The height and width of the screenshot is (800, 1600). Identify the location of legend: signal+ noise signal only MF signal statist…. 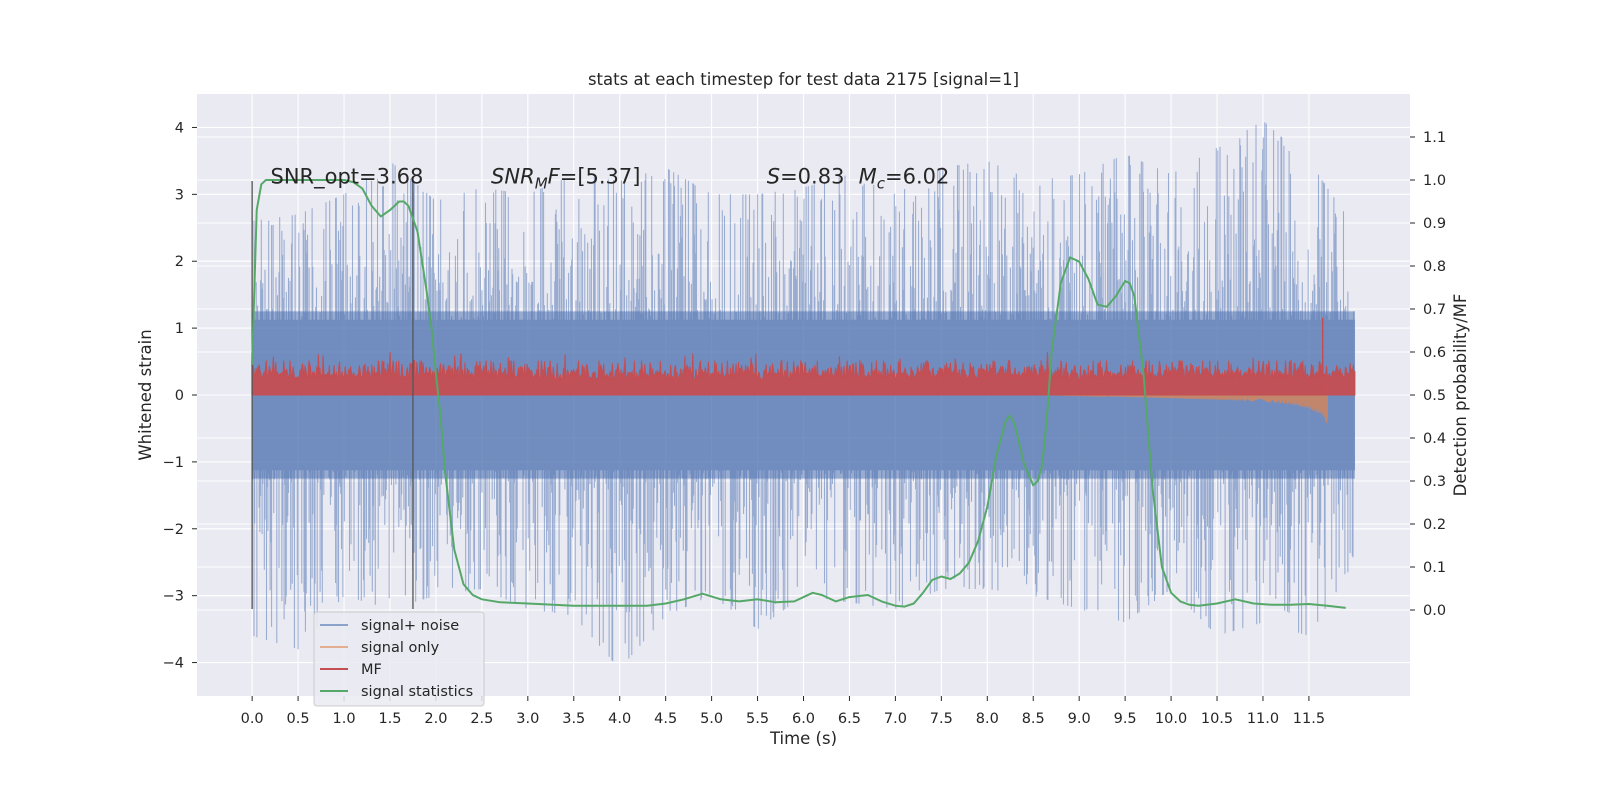
(399, 659).